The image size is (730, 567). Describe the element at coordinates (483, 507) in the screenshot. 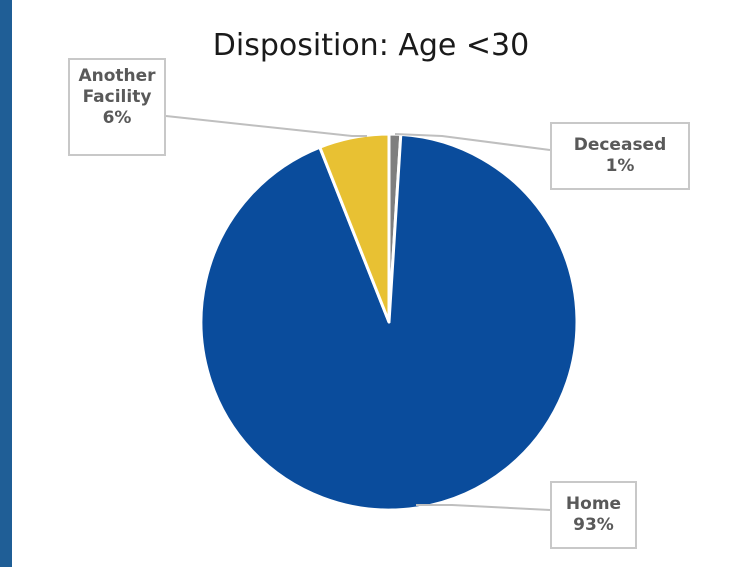

I see `leader-home` at that location.